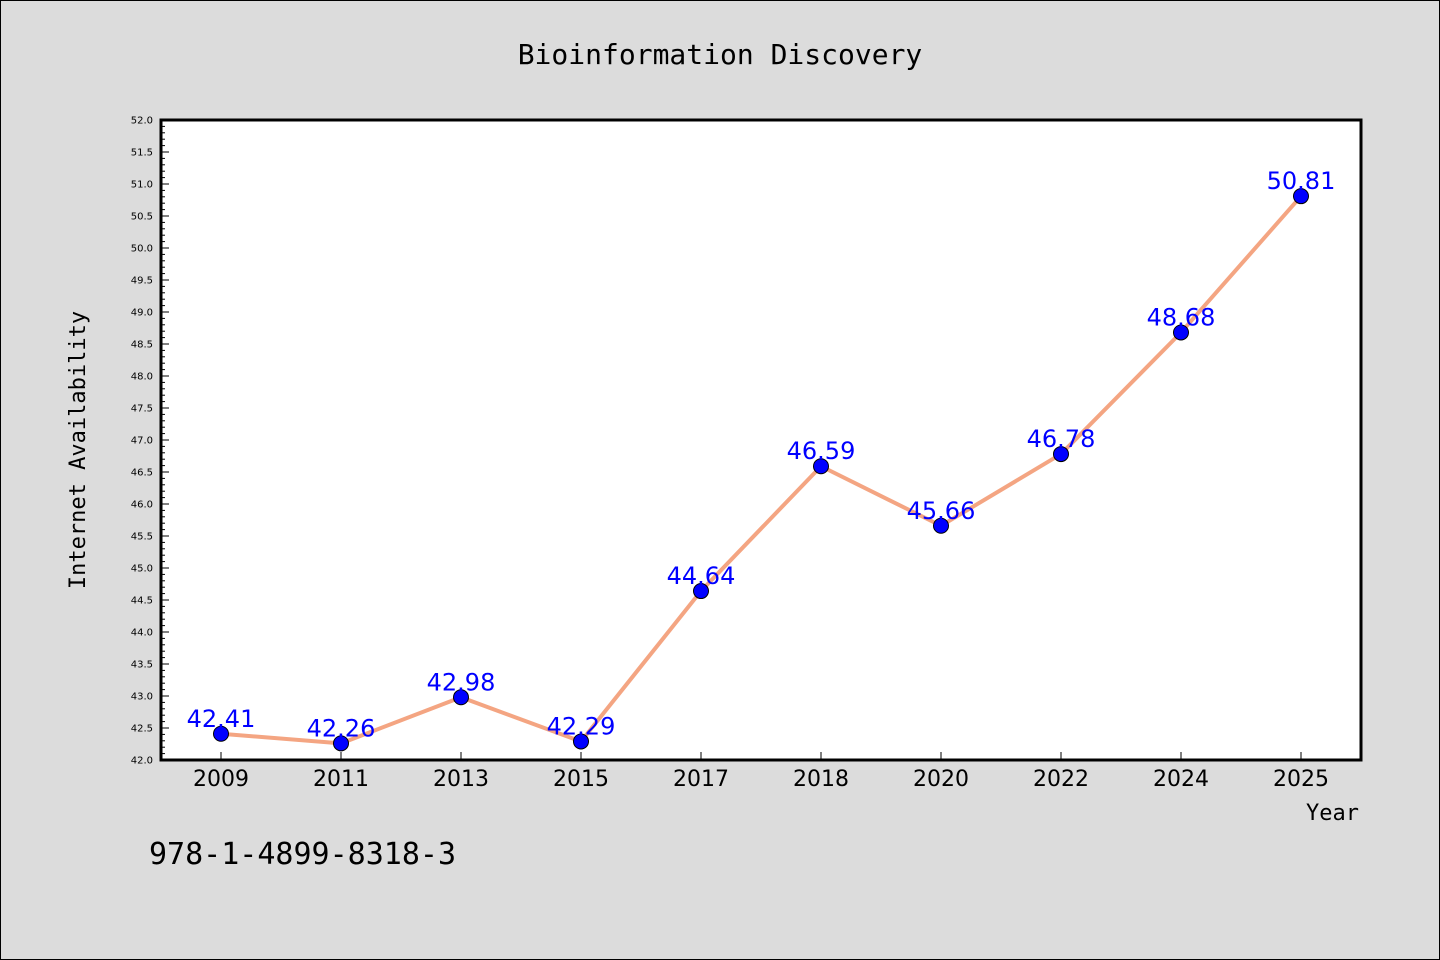 The width and height of the screenshot is (1440, 960). Describe the element at coordinates (142, 537) in the screenshot. I see `y-tick-label: 45.5` at that location.